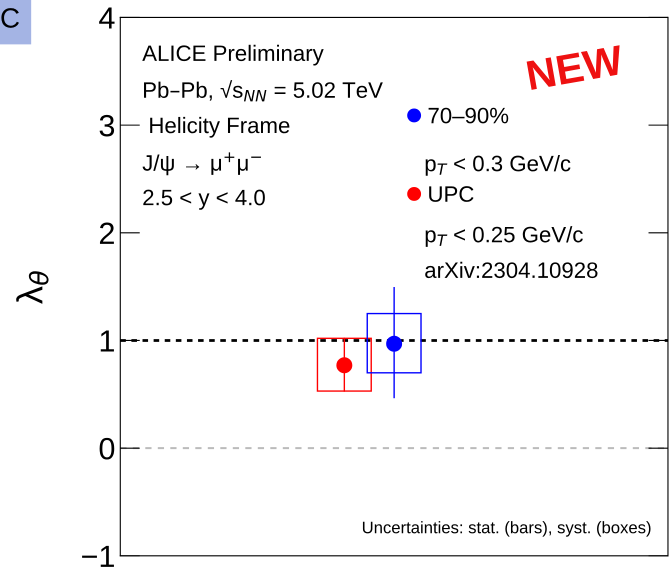 This screenshot has width=672, height=582. Describe the element at coordinates (107, 449) in the screenshot. I see `y-tick-label: 0` at that location.